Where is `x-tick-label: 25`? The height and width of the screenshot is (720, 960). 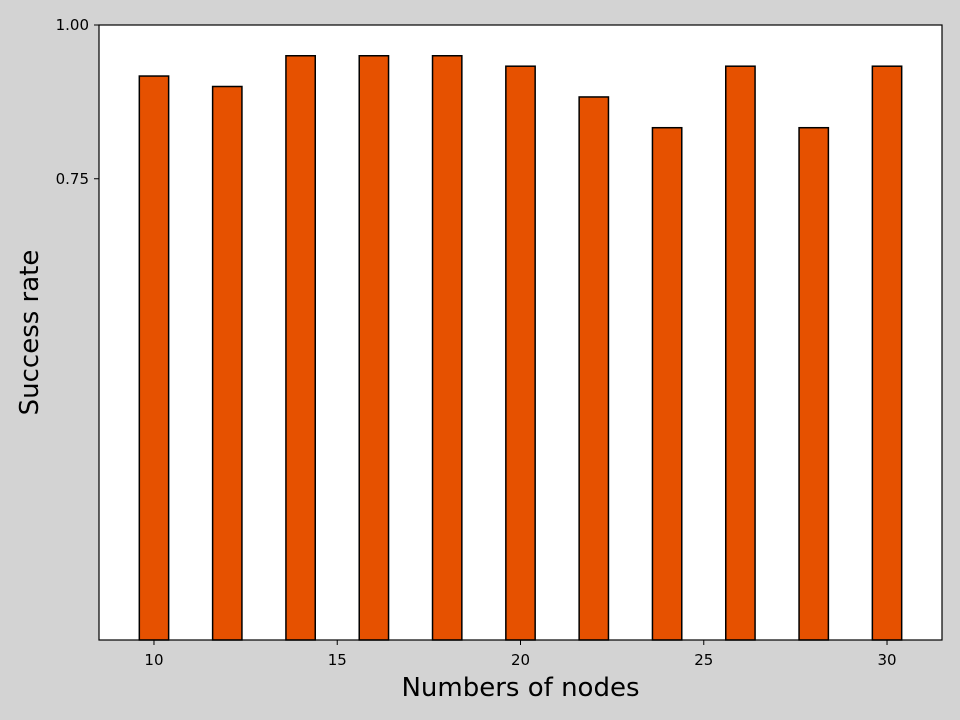 x-tick-label: 25 is located at coordinates (703, 660).